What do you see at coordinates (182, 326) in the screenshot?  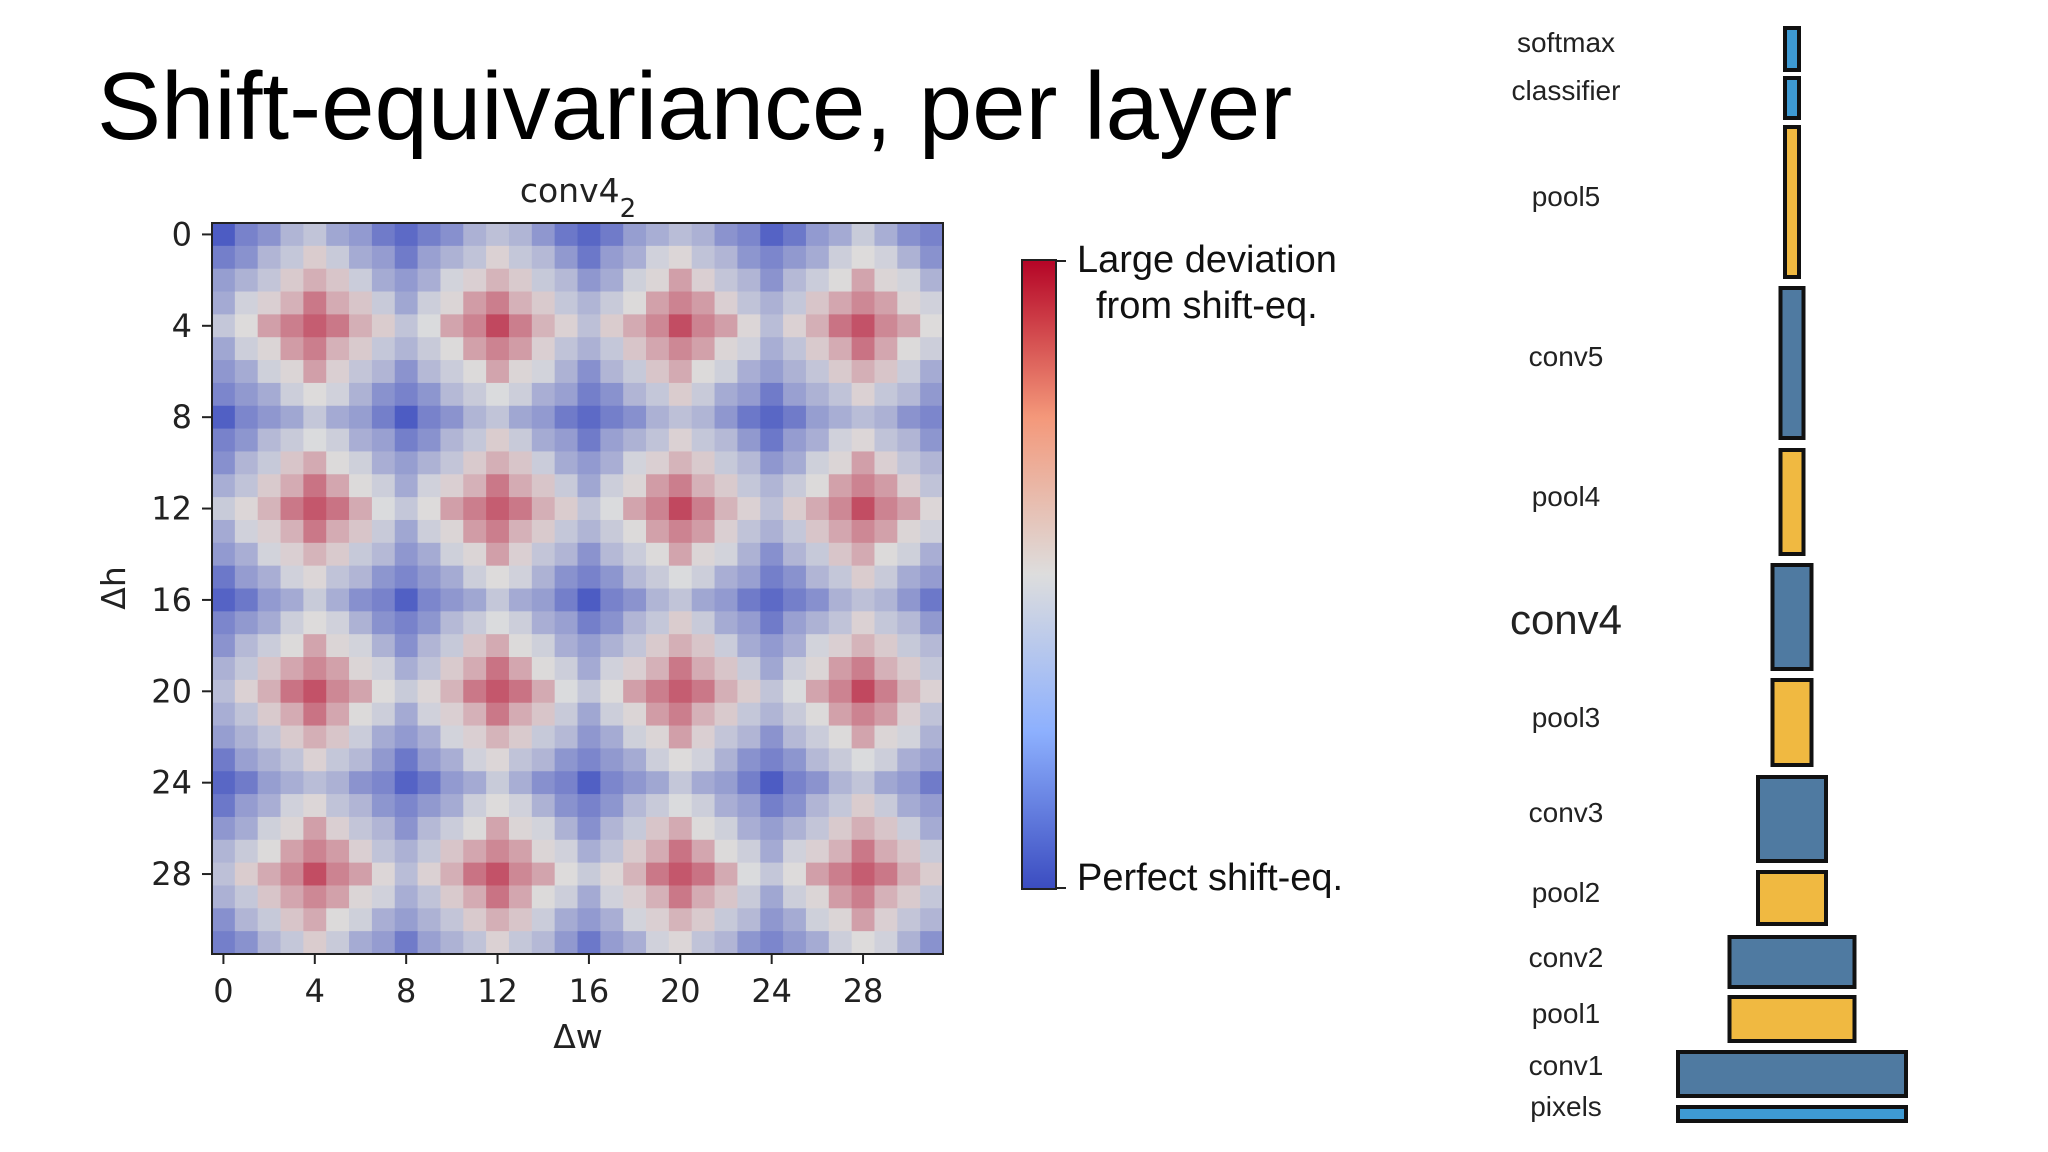 I see `y-tick-label: 4` at bounding box center [182, 326].